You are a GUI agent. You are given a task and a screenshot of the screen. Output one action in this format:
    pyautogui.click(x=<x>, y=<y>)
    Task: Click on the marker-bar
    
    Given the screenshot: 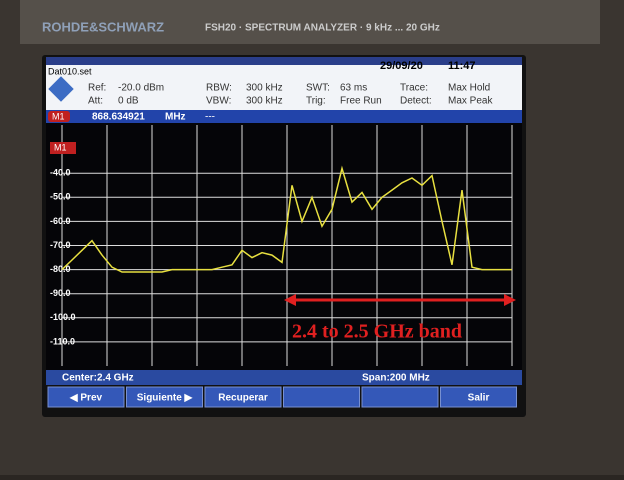 What is the action you would take?
    pyautogui.click(x=284, y=116)
    